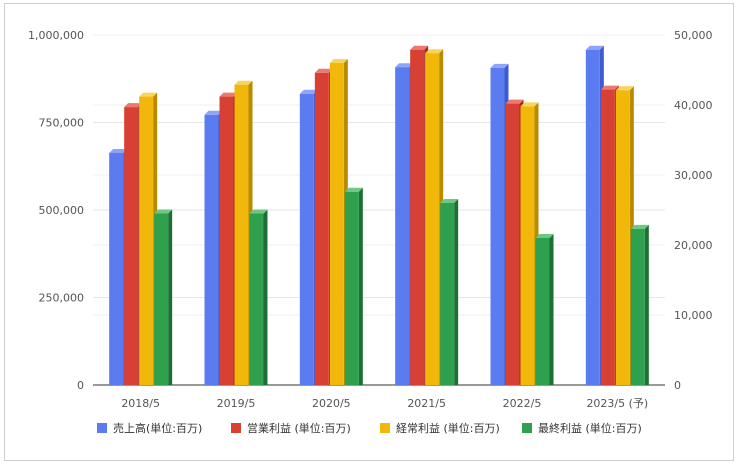  What do you see at coordinates (617, 403) in the screenshot?
I see `x-tick-label: 2023/5 (予)` at bounding box center [617, 403].